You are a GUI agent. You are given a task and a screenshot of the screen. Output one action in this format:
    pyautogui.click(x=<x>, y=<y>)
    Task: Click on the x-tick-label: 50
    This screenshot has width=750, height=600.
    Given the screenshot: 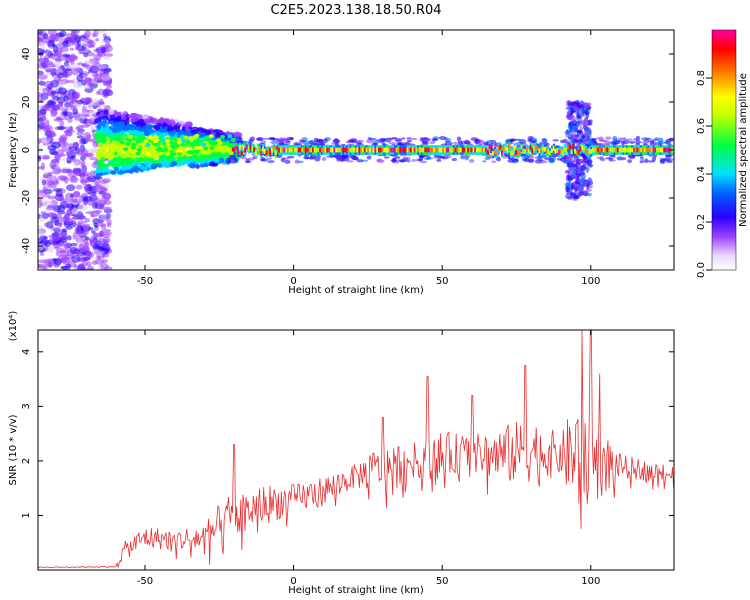 What is the action you would take?
    pyautogui.click(x=442, y=281)
    